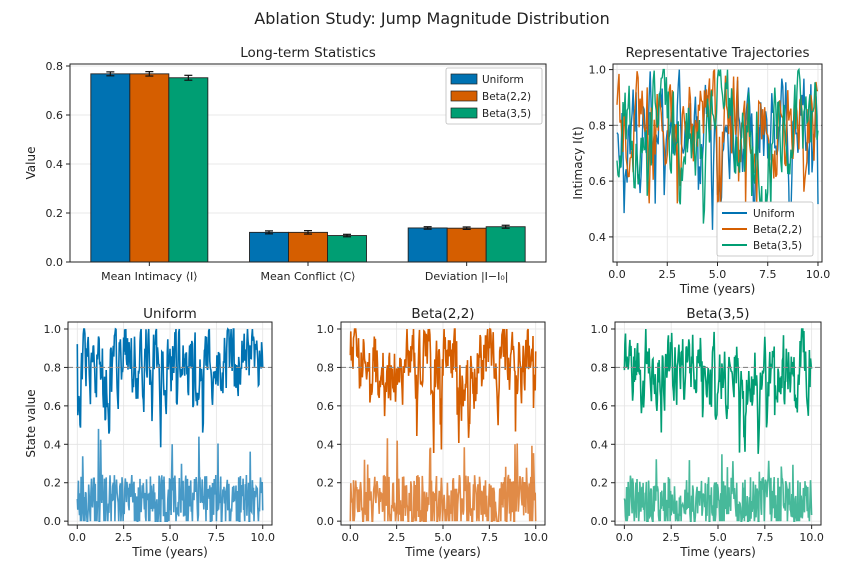 This screenshot has height=568, width=852. I want to click on traj-x-tick-label: 7.5, so click(768, 274).